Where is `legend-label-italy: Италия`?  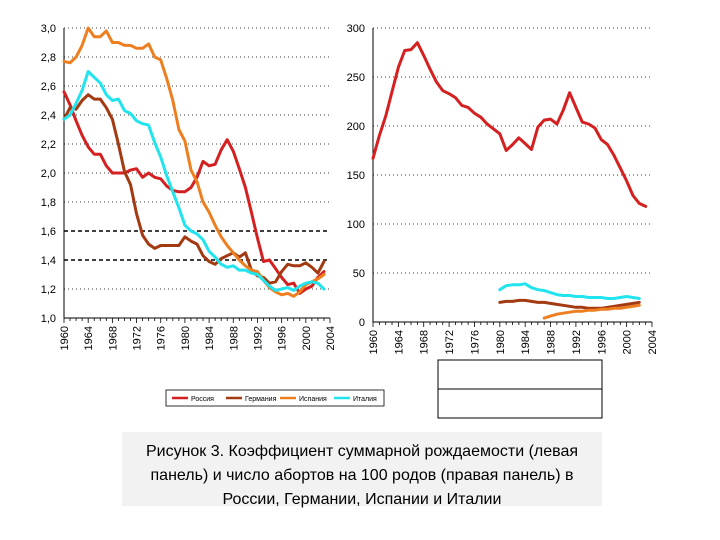 legend-label-italy: Италия is located at coordinates (365, 399).